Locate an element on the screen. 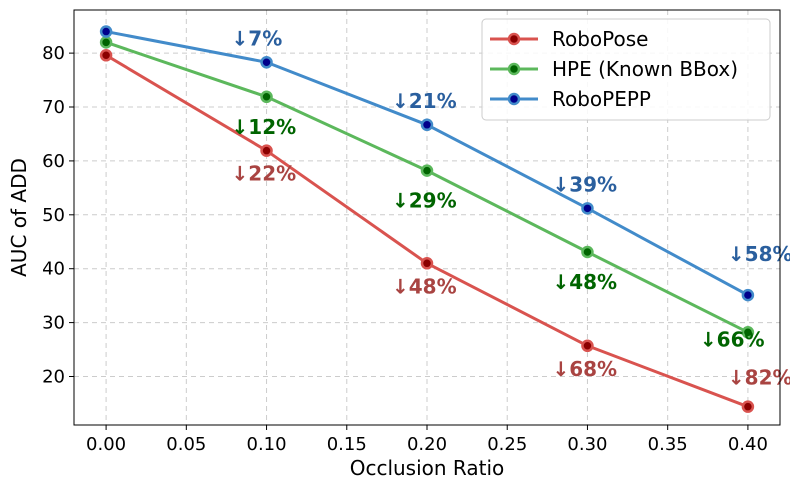 The width and height of the screenshot is (790, 490). y-tick-label: 60 is located at coordinates (53, 161).